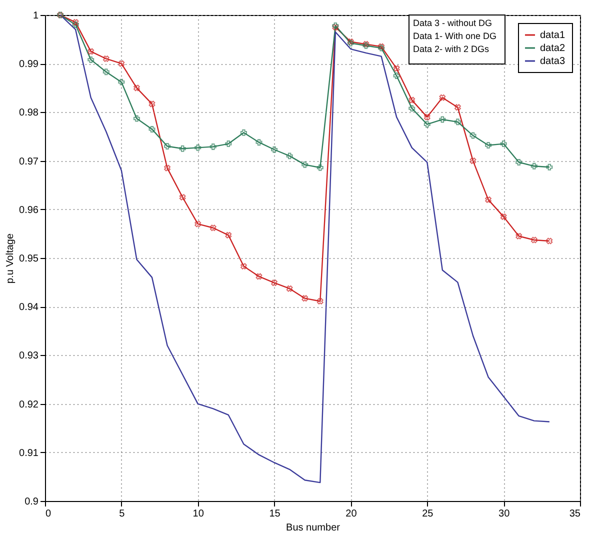 The image size is (591, 536). Describe the element at coordinates (553, 61) in the screenshot. I see `legend-label: data3` at that location.